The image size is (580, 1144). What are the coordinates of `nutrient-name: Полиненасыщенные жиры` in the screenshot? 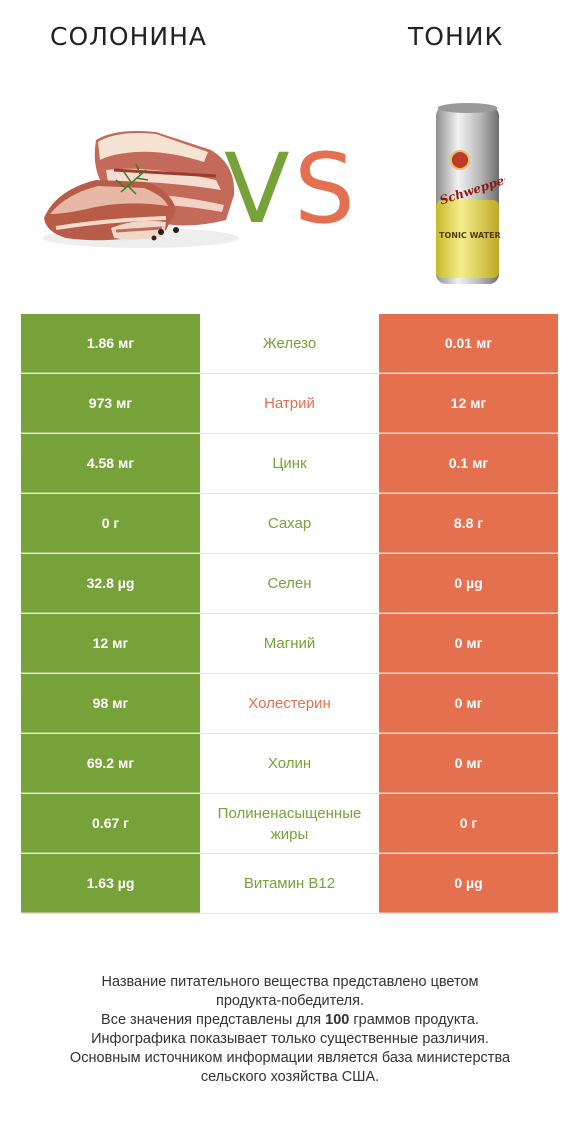 It's located at (289, 823).